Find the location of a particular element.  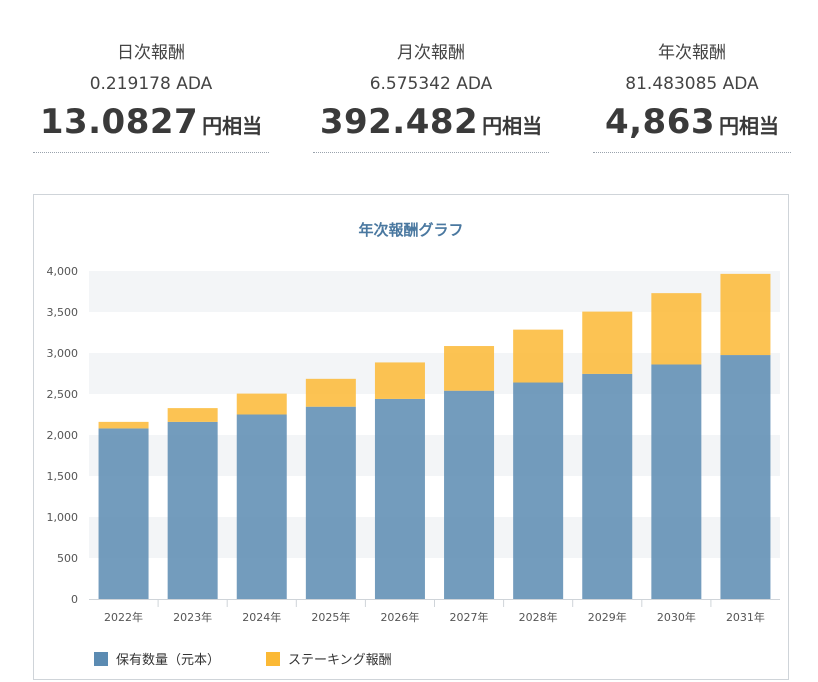

y-tick-label: 1,000 is located at coordinates (63, 517).